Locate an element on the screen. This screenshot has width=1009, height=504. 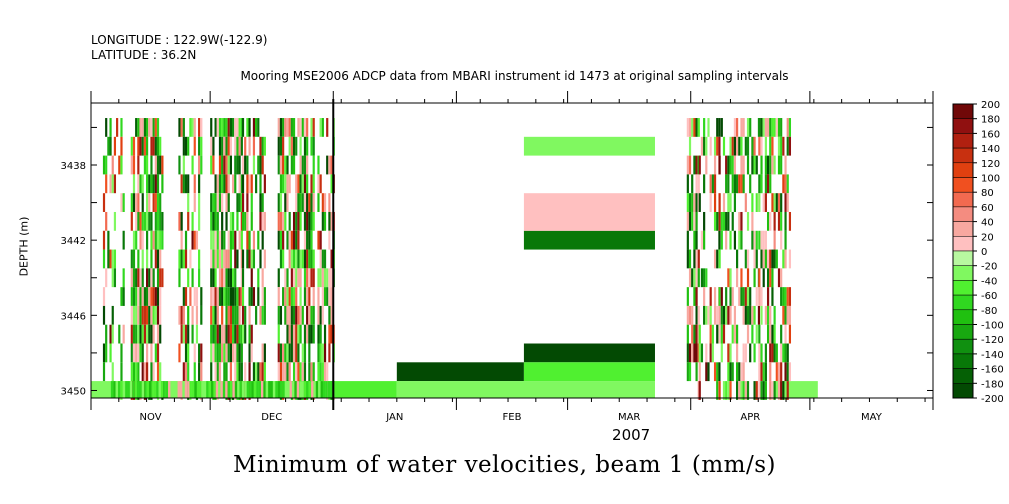
colorbar-label: -200 is located at coordinates (992, 399).